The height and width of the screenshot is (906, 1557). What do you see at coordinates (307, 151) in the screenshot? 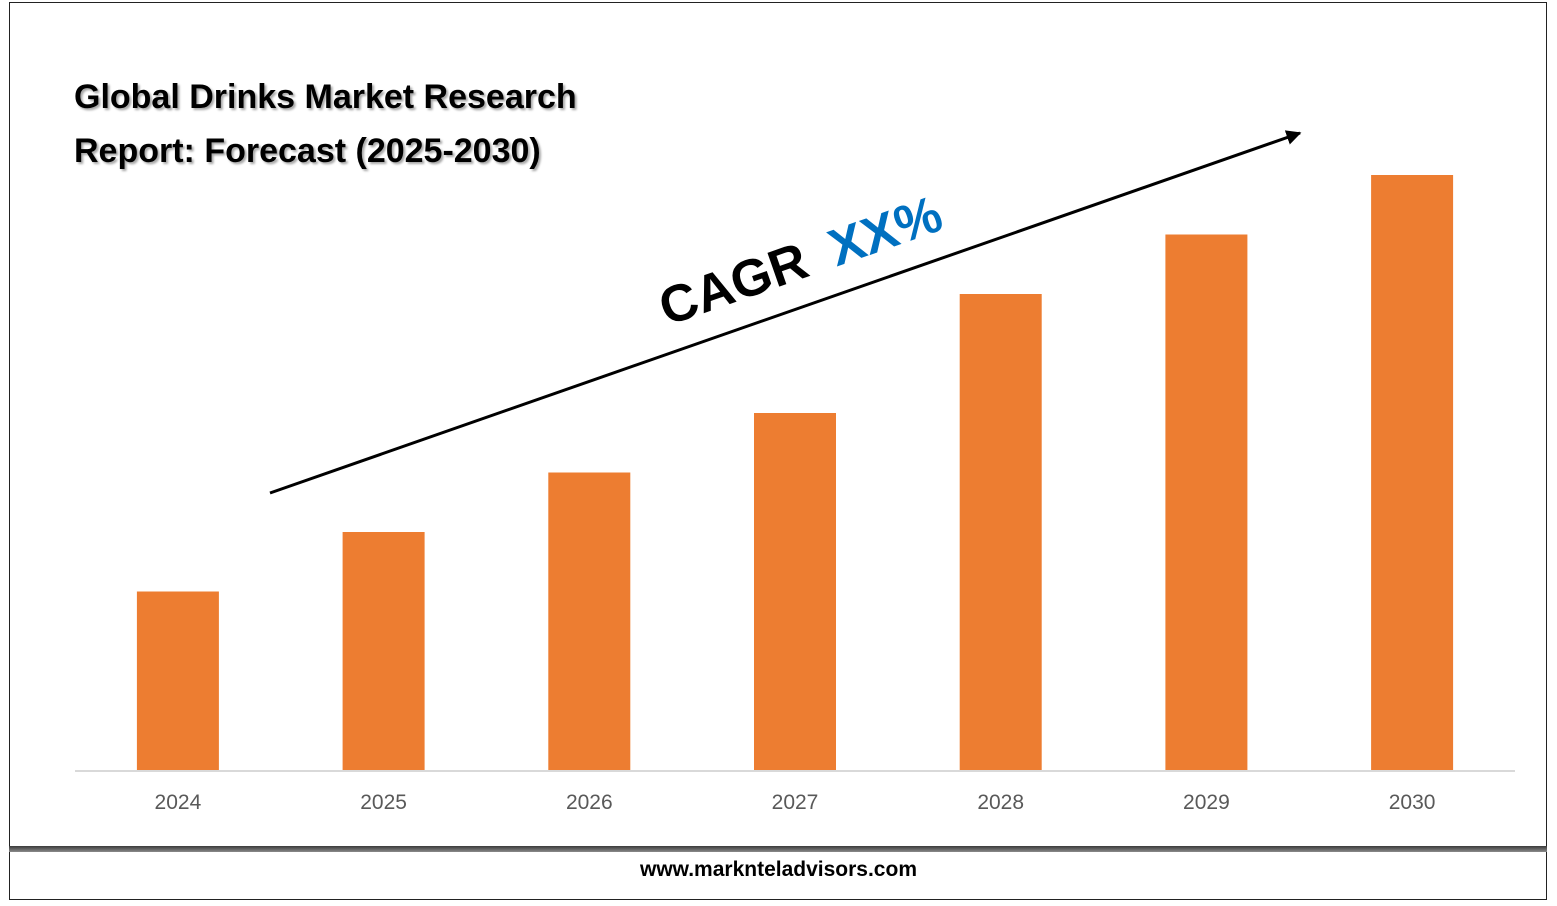
I see `chart-title-line-2: Report: Forecast (2025-2030)` at bounding box center [307, 151].